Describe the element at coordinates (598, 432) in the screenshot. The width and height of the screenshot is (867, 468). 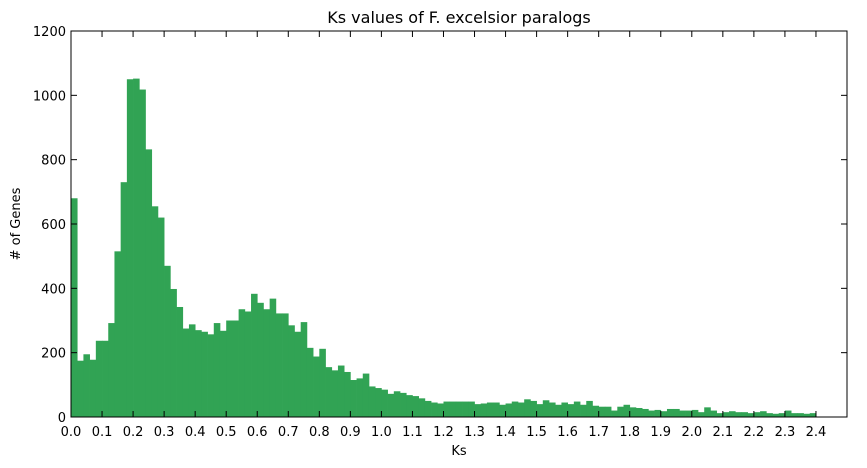
I see `x-tick-label: 1.7` at that location.